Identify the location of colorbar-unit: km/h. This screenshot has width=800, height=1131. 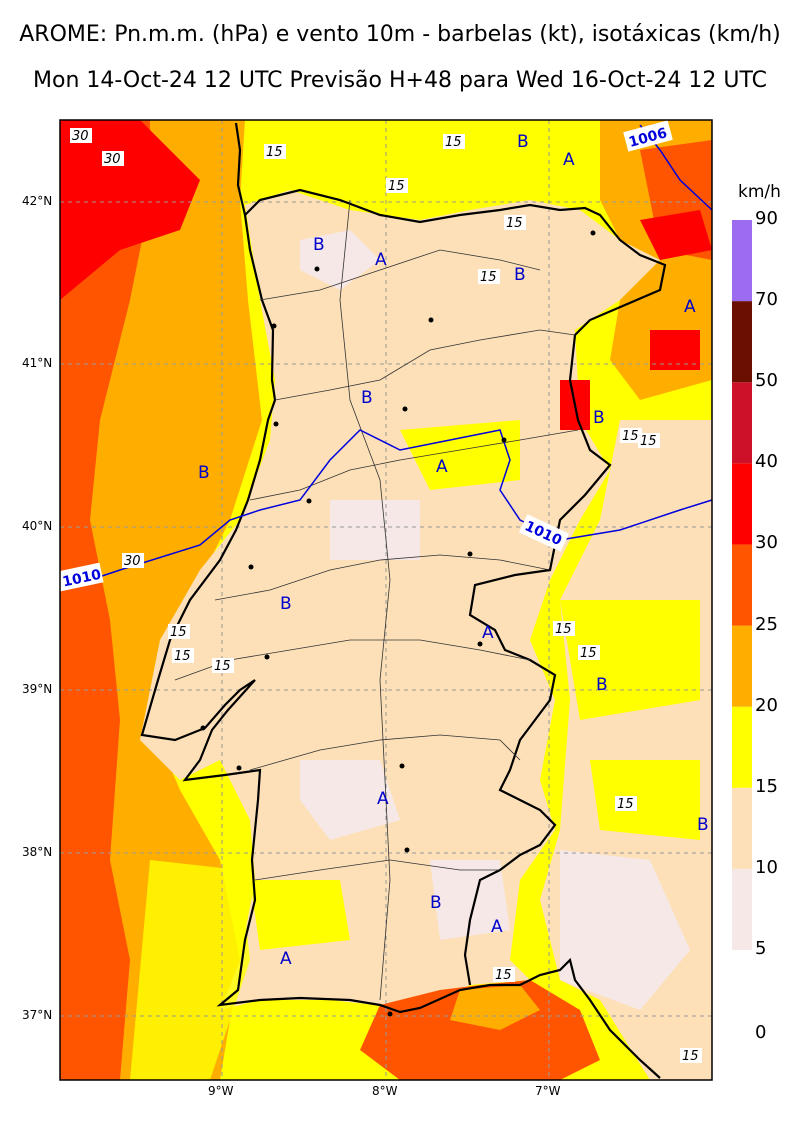
(759, 192).